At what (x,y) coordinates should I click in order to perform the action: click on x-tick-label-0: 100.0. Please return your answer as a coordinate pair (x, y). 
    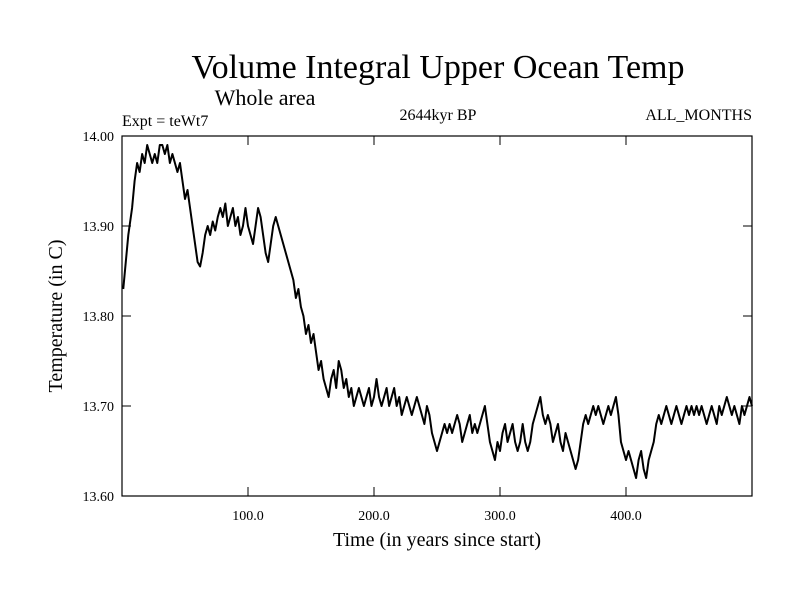
    Looking at the image, I should click on (248, 516).